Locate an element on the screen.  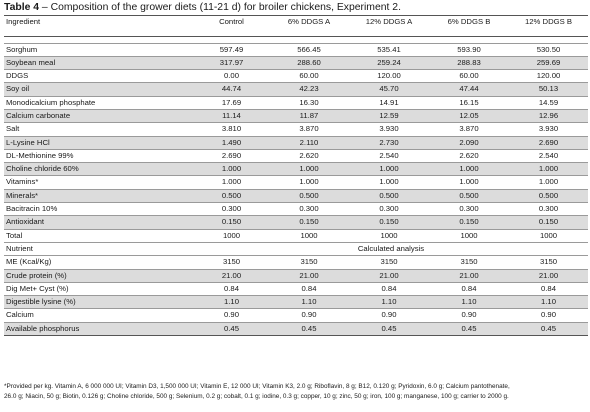
row-label: Digestible lysine (%) is located at coordinates (99, 302).